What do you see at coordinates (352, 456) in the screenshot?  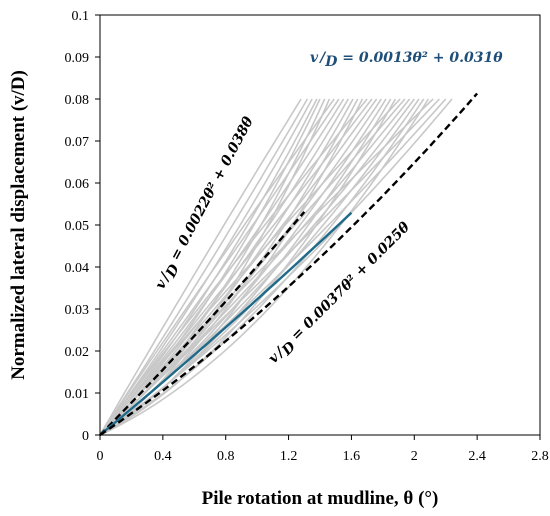 I see `x-tick-label: 1.6` at bounding box center [352, 456].